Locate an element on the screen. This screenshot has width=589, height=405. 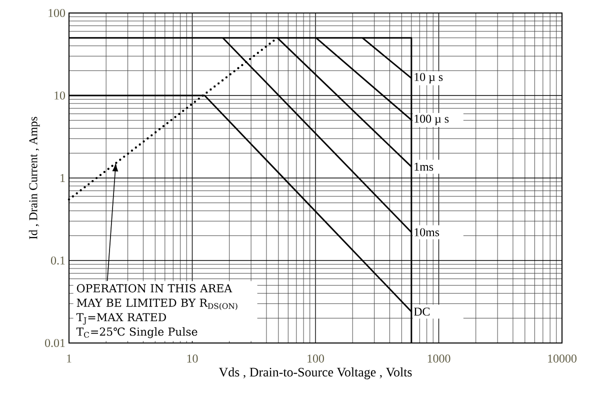
series-label: DC is located at coordinates (422, 312).